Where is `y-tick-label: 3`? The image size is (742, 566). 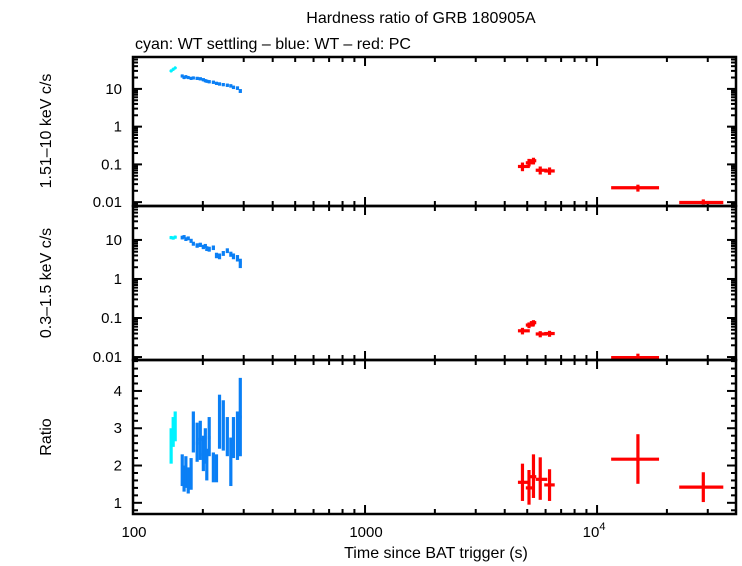 y-tick-label: 3 is located at coordinates (118, 428).